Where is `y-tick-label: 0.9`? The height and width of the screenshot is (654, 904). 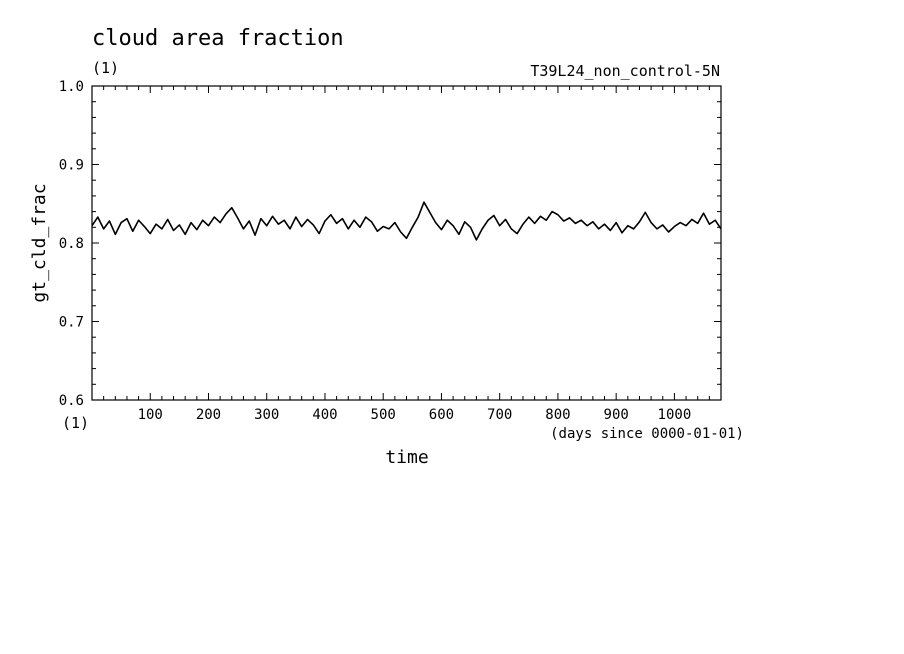 y-tick-label: 0.9 is located at coordinates (71, 166).